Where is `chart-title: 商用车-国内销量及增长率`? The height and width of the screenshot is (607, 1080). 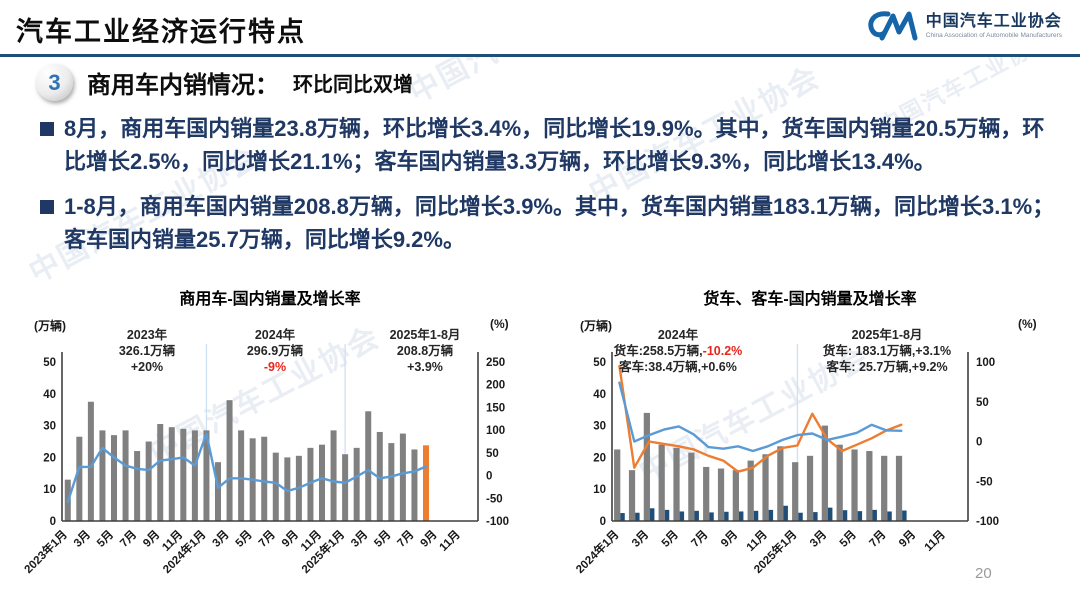
chart-title: 商用车-国内销量及增长率 is located at coordinates (270, 299).